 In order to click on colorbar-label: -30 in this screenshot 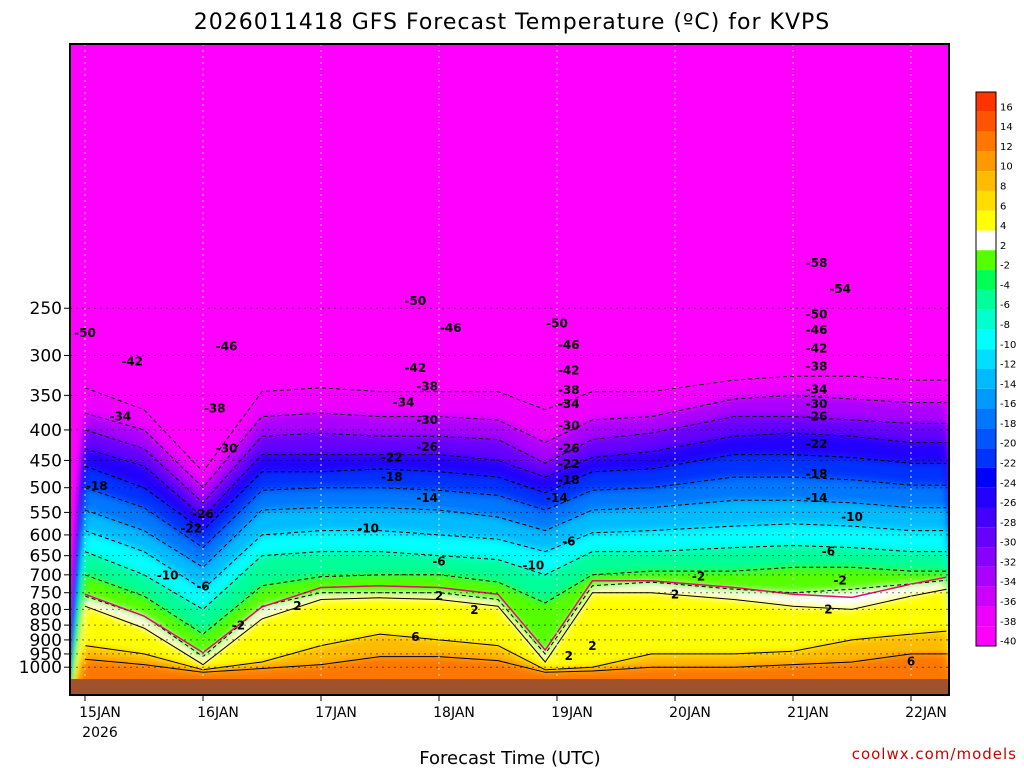, I will do `click(1008, 543)`.